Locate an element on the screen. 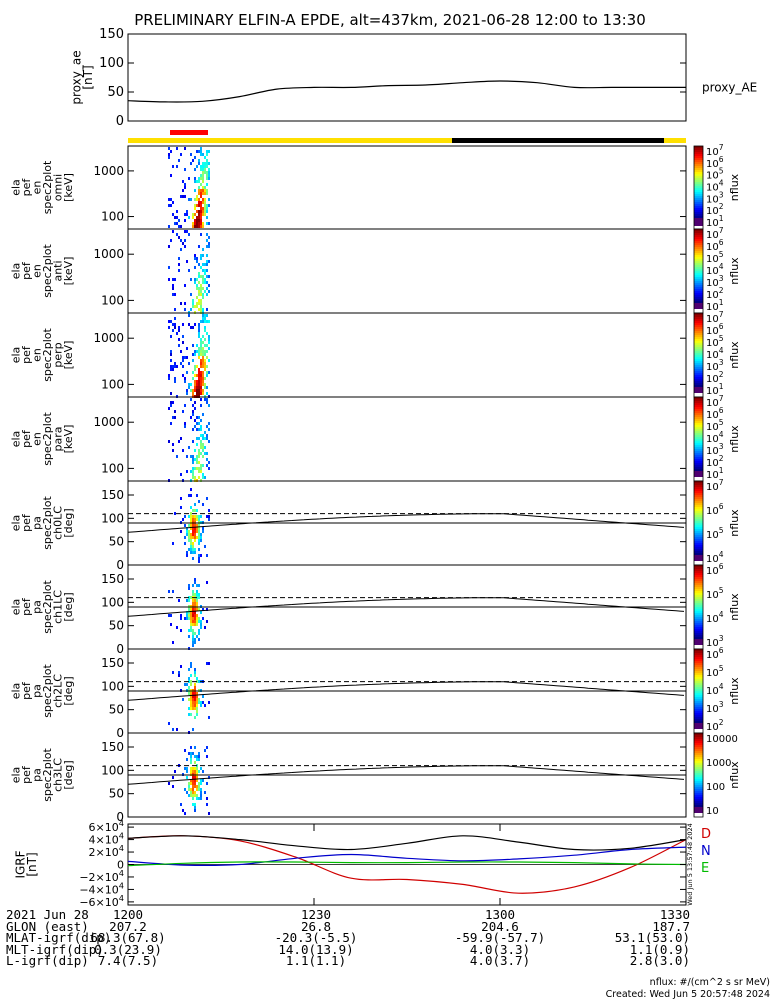  ylabel-line: ela is located at coordinates (16, 691).